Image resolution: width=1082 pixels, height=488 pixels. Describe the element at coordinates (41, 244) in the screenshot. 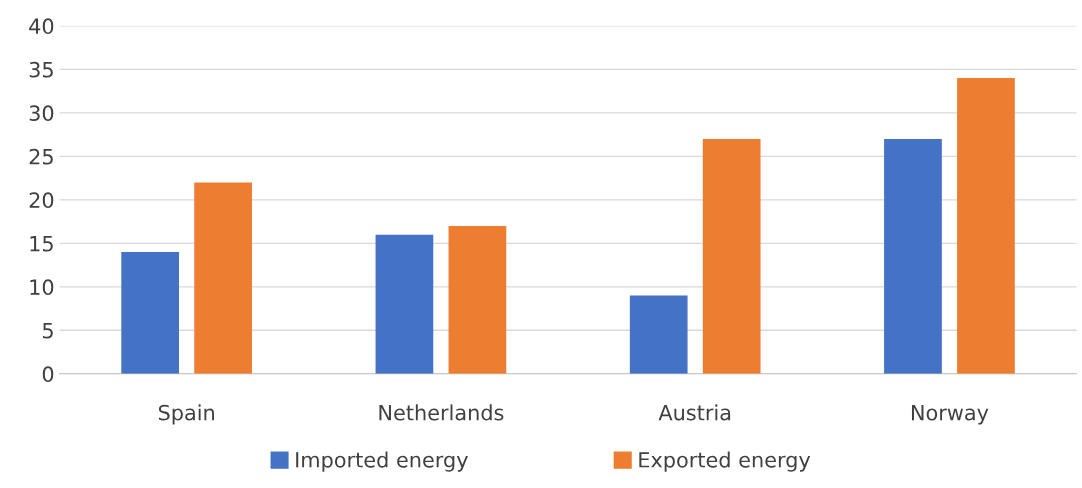

I see `y-tick-label: 15` at that location.